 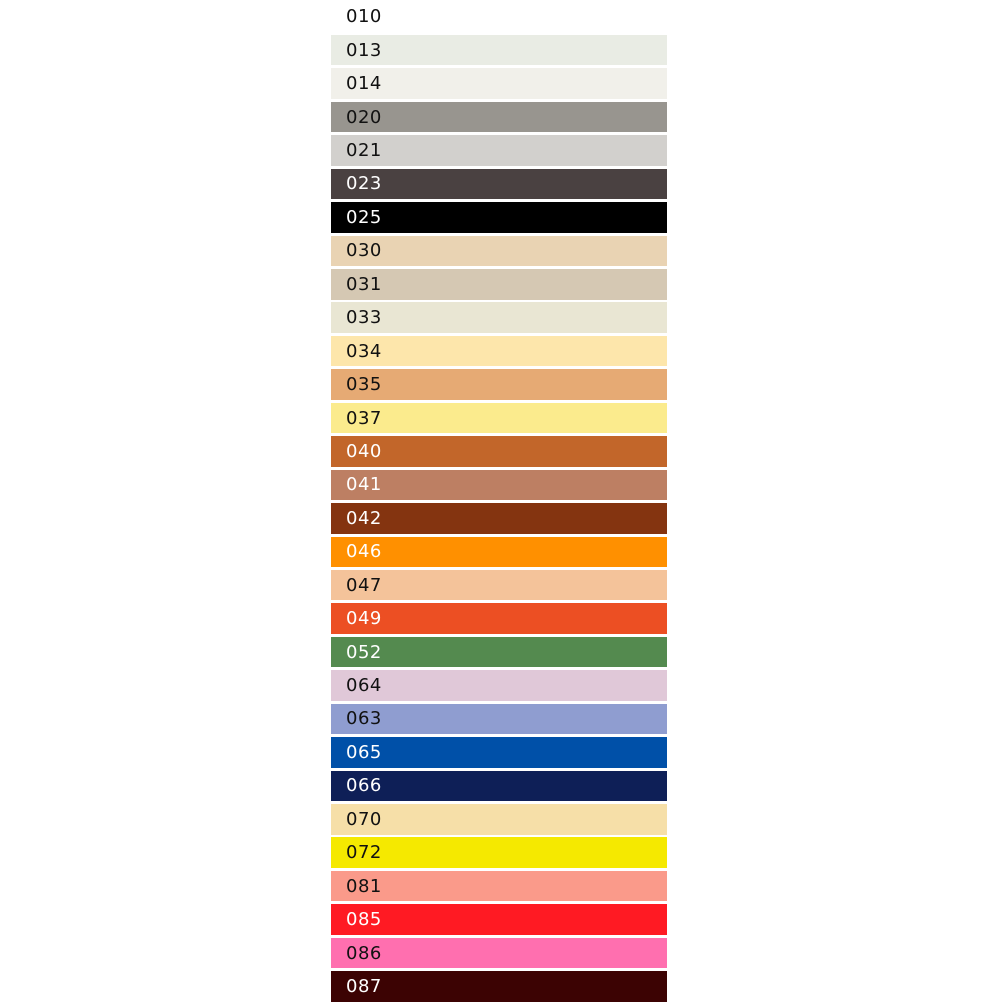 I want to click on color-swatch-081: 081, so click(x=499, y=886).